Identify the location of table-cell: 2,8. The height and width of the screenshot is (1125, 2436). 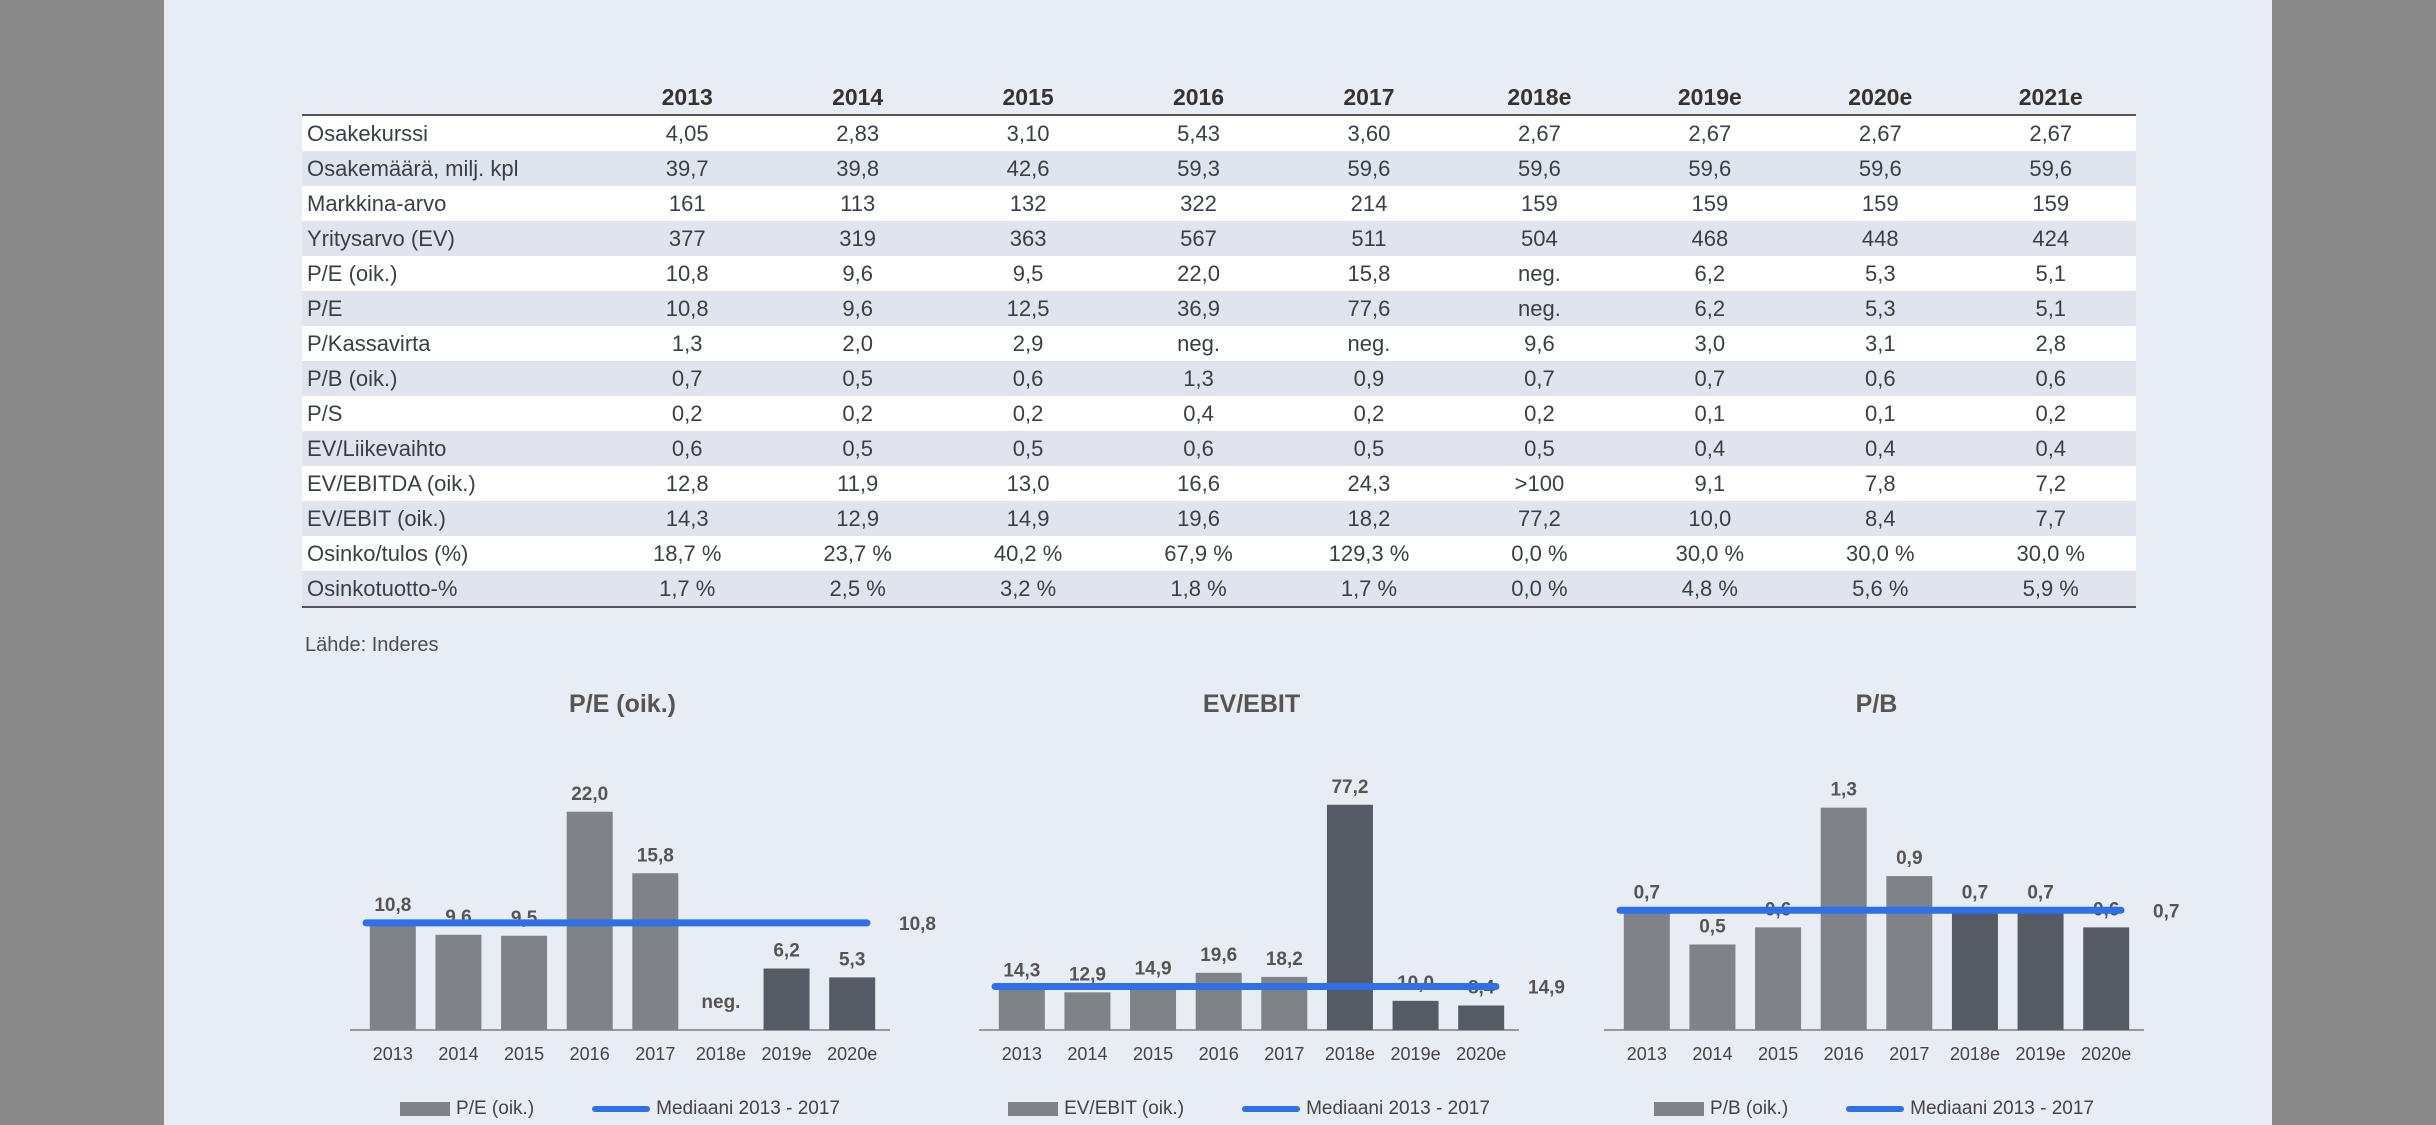
(2050, 343).